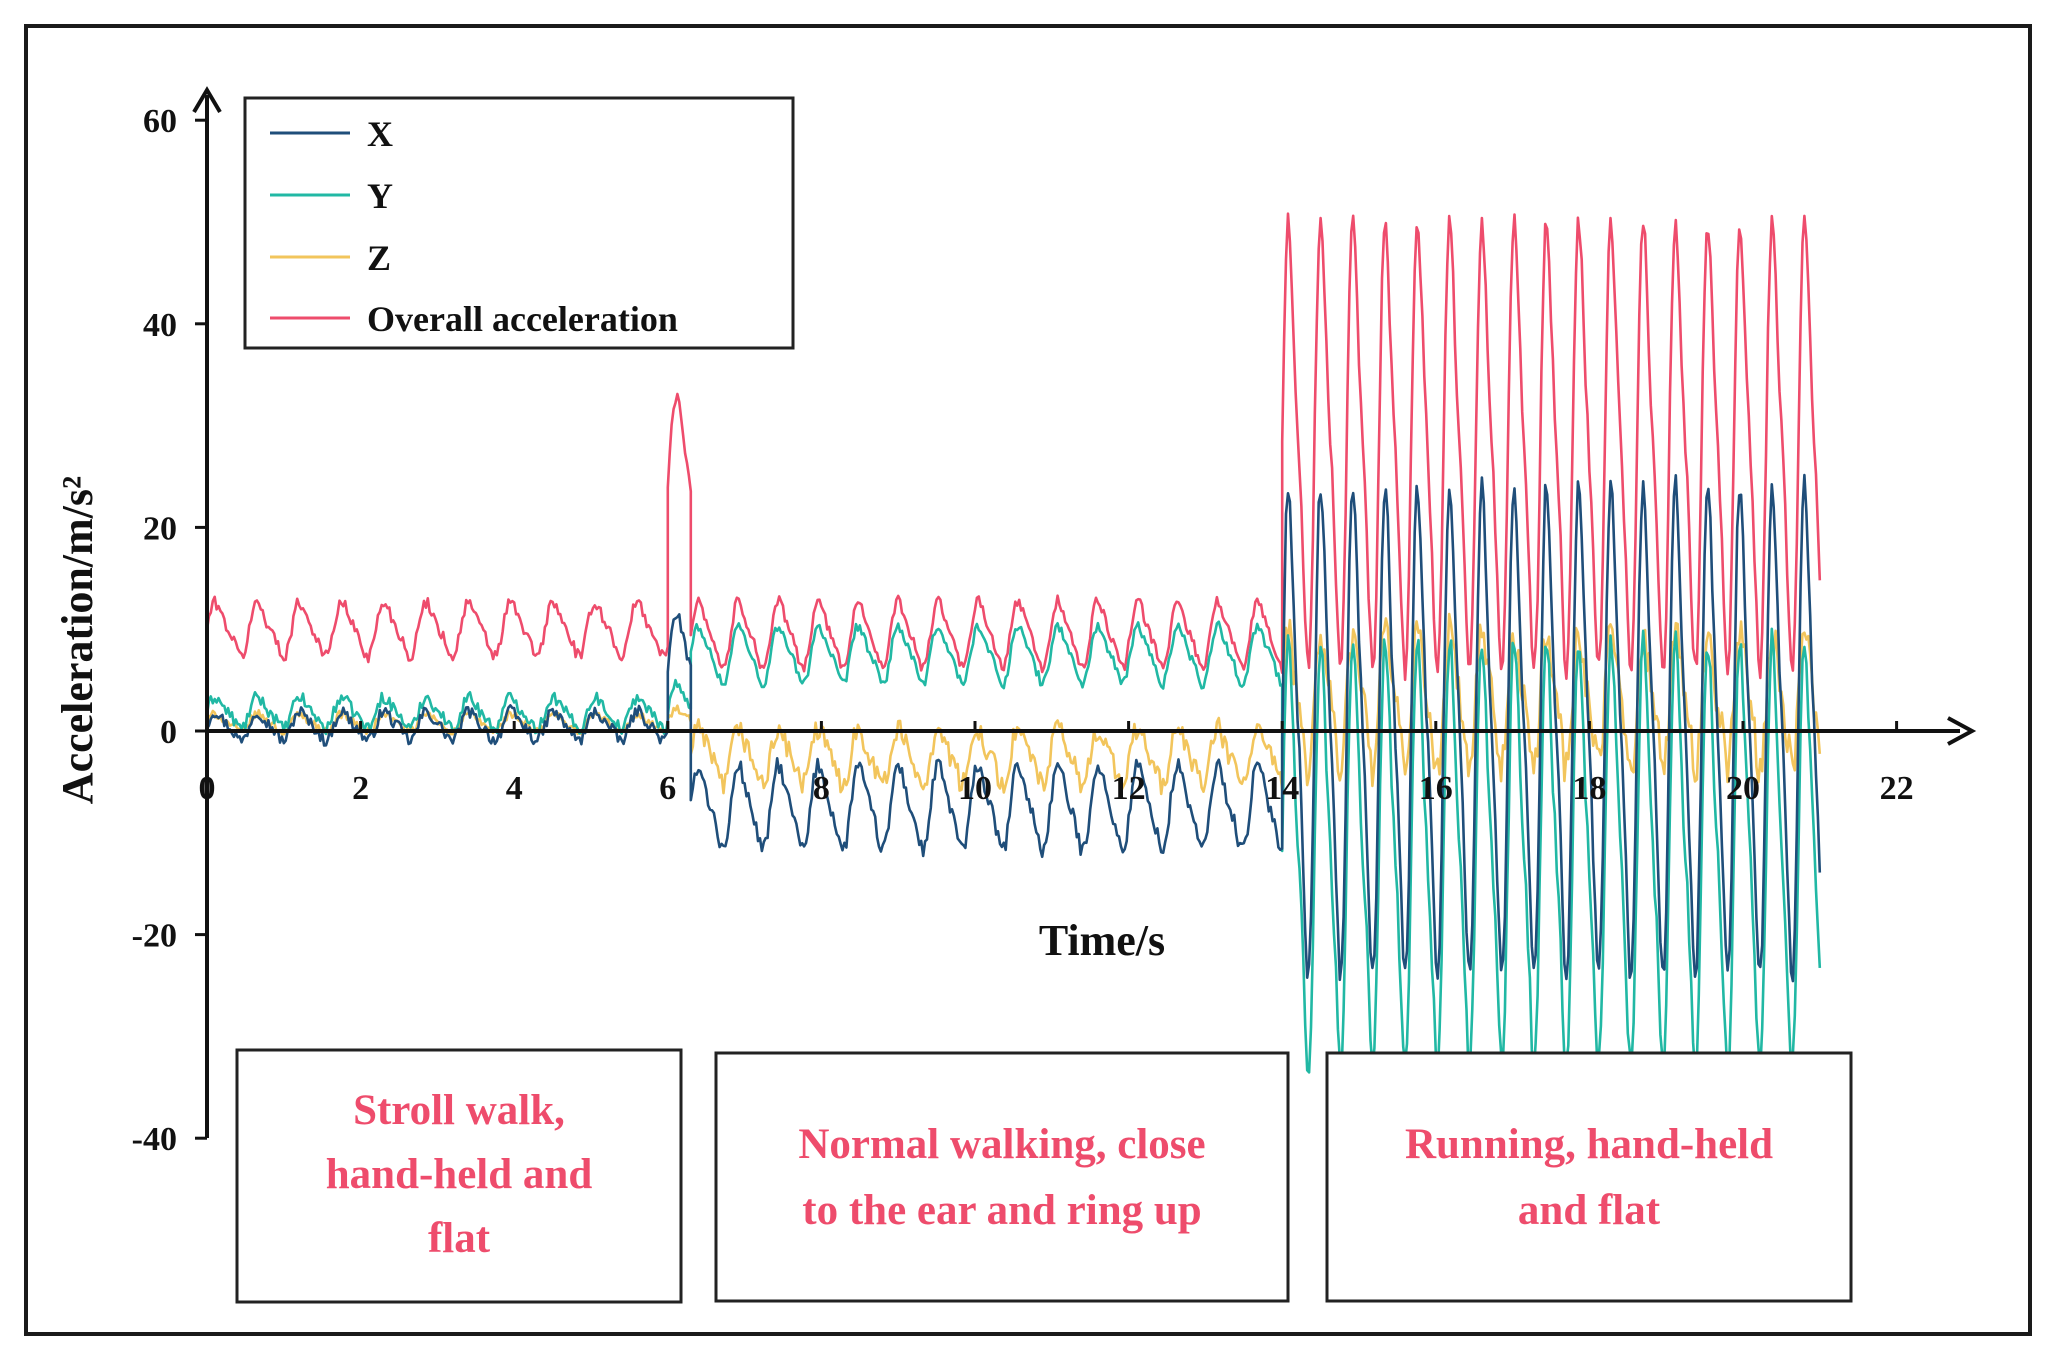 This screenshot has width=2058, height=1362. What do you see at coordinates (1589, 1210) in the screenshot?
I see `annotation-running-line-2: and flat` at bounding box center [1589, 1210].